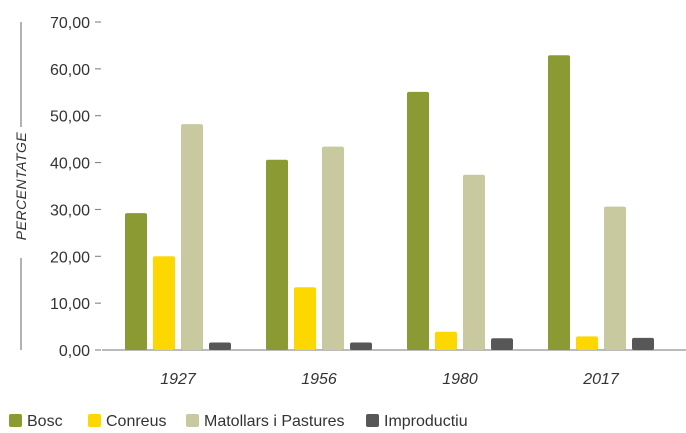 This screenshot has height=433, width=686. What do you see at coordinates (587, 343) in the screenshot?
I see `bar-conreus-2017` at bounding box center [587, 343].